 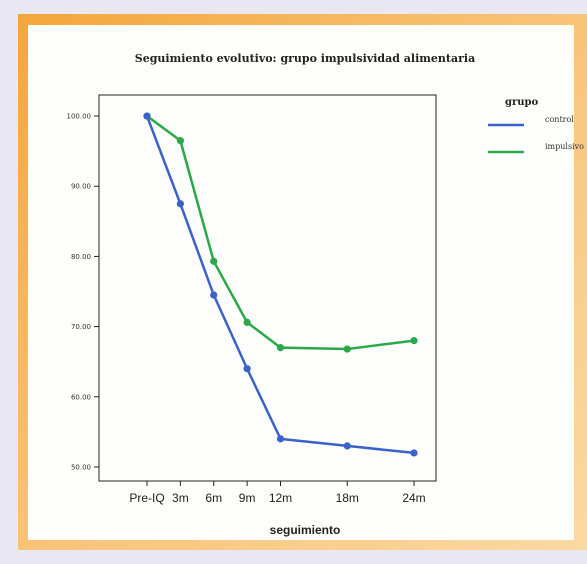 I want to click on y-axis: 50.00 60.00 70.00 80.00 90.00 100.00, so click(x=83, y=292).